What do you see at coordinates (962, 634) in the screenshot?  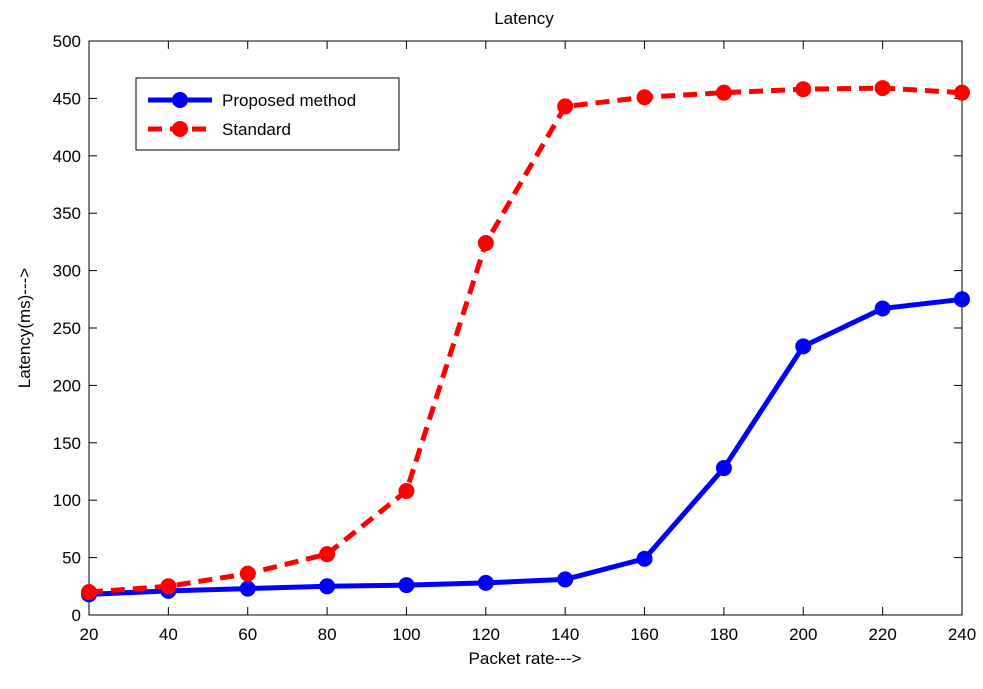 I see `x-tick-label: 240` at bounding box center [962, 634].